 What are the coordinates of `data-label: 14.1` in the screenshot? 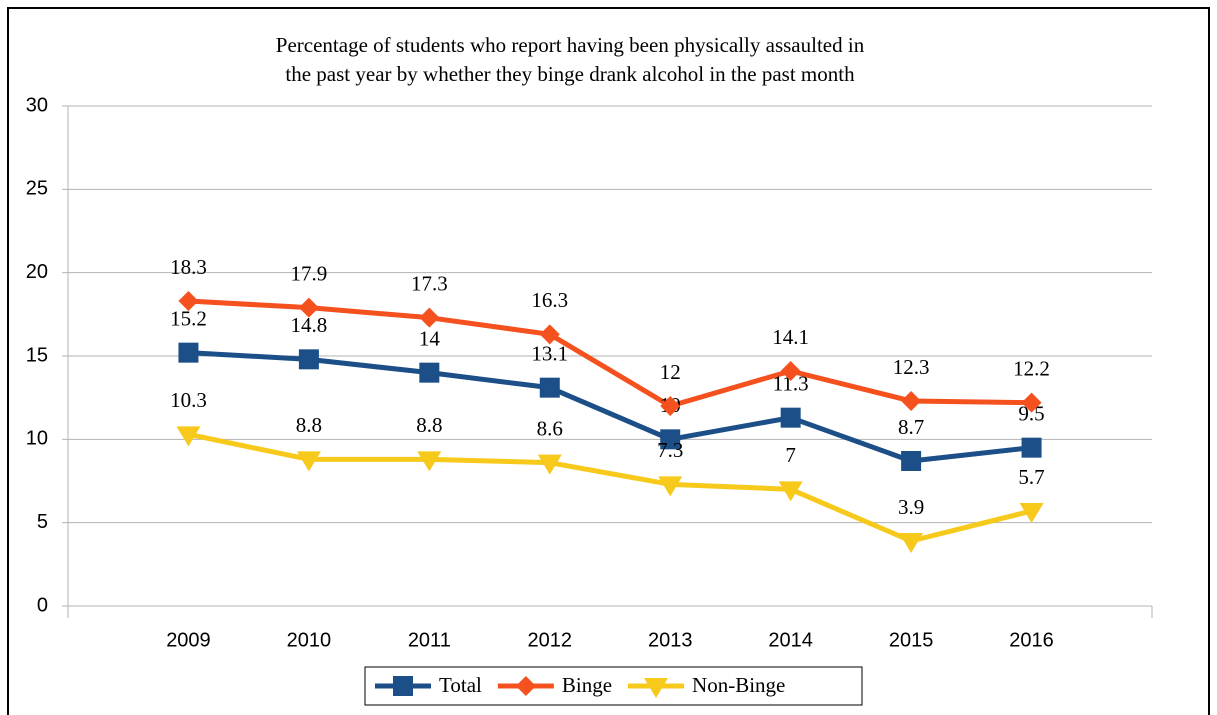 It's located at (790, 337).